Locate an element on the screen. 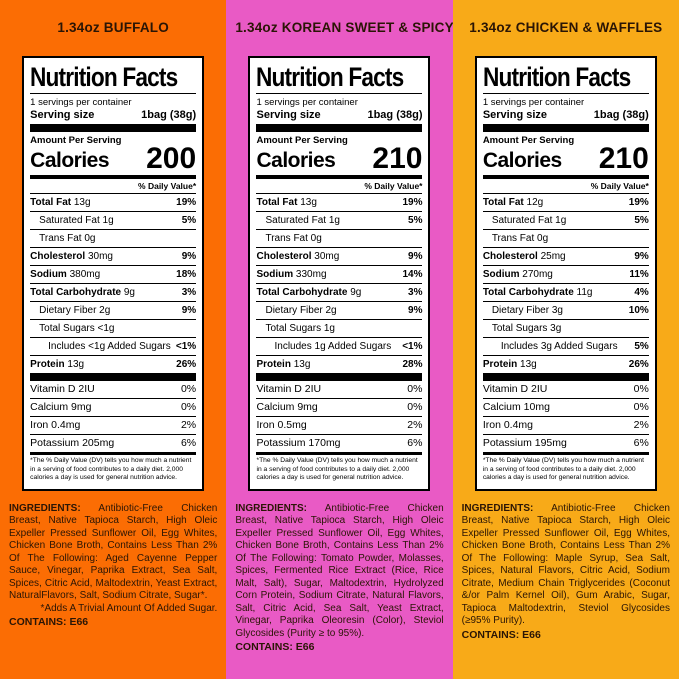 The image size is (679, 679). vitamin-row: Iron 0.5mg 2% is located at coordinates (339, 425).